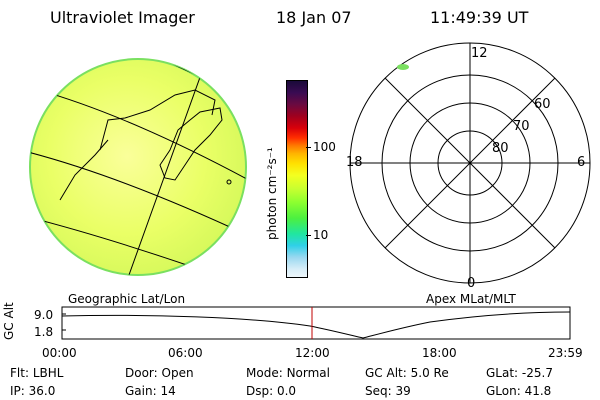 This screenshot has width=600, height=400. What do you see at coordinates (288, 373) in the screenshot?
I see `info-mode: Mode: Normal` at bounding box center [288, 373].